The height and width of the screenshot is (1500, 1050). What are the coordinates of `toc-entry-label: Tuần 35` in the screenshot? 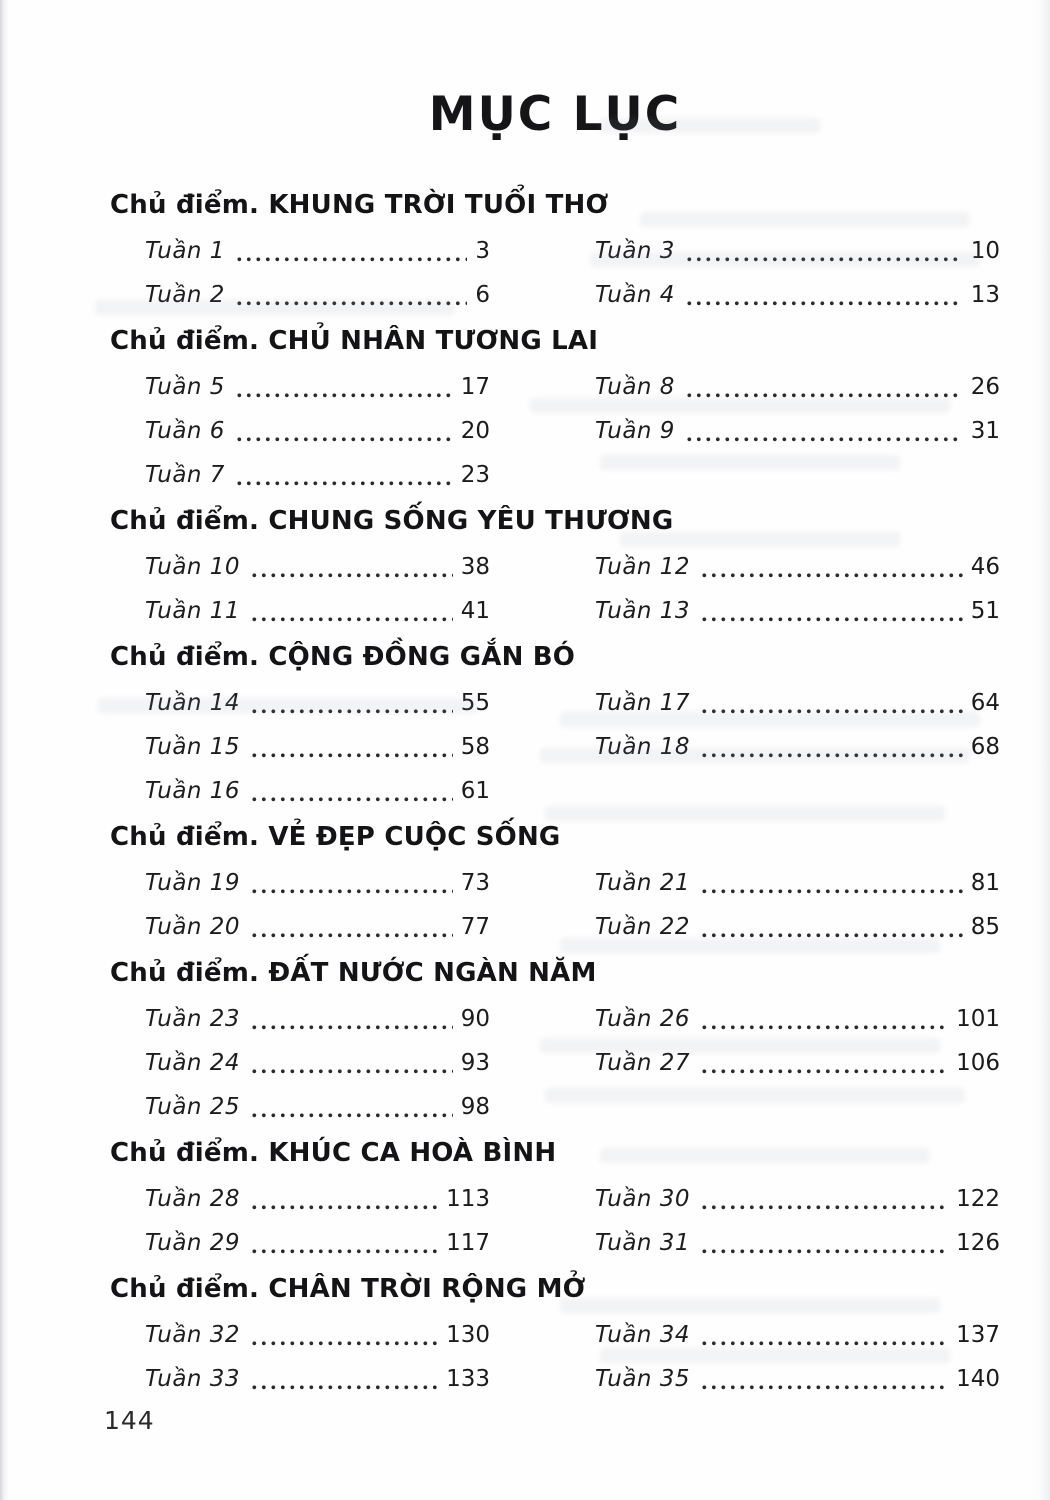 It's located at (643, 1379).